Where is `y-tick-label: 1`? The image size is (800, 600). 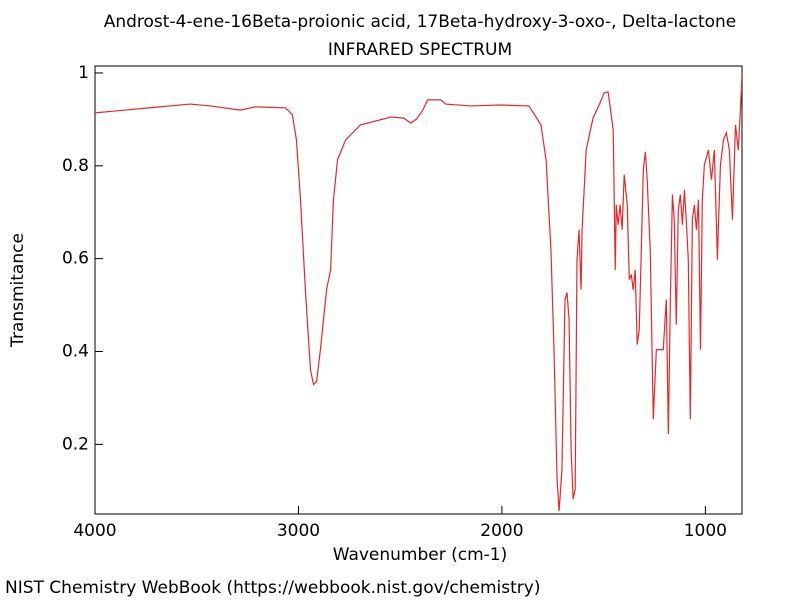
y-tick-label: 1 is located at coordinates (83, 73).